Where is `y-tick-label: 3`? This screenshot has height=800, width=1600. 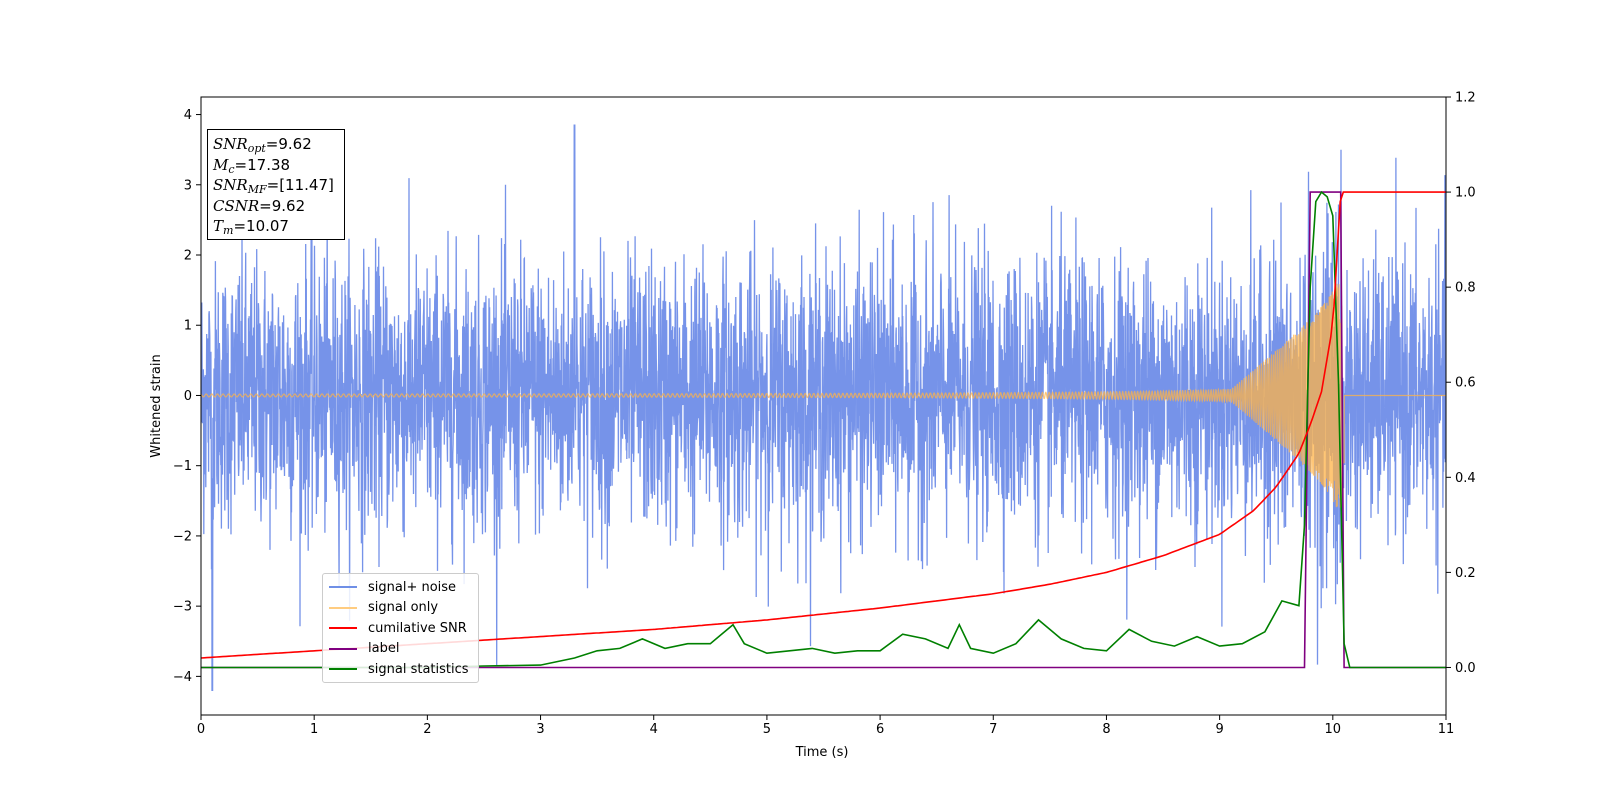 y-tick-label: 3 is located at coordinates (188, 185).